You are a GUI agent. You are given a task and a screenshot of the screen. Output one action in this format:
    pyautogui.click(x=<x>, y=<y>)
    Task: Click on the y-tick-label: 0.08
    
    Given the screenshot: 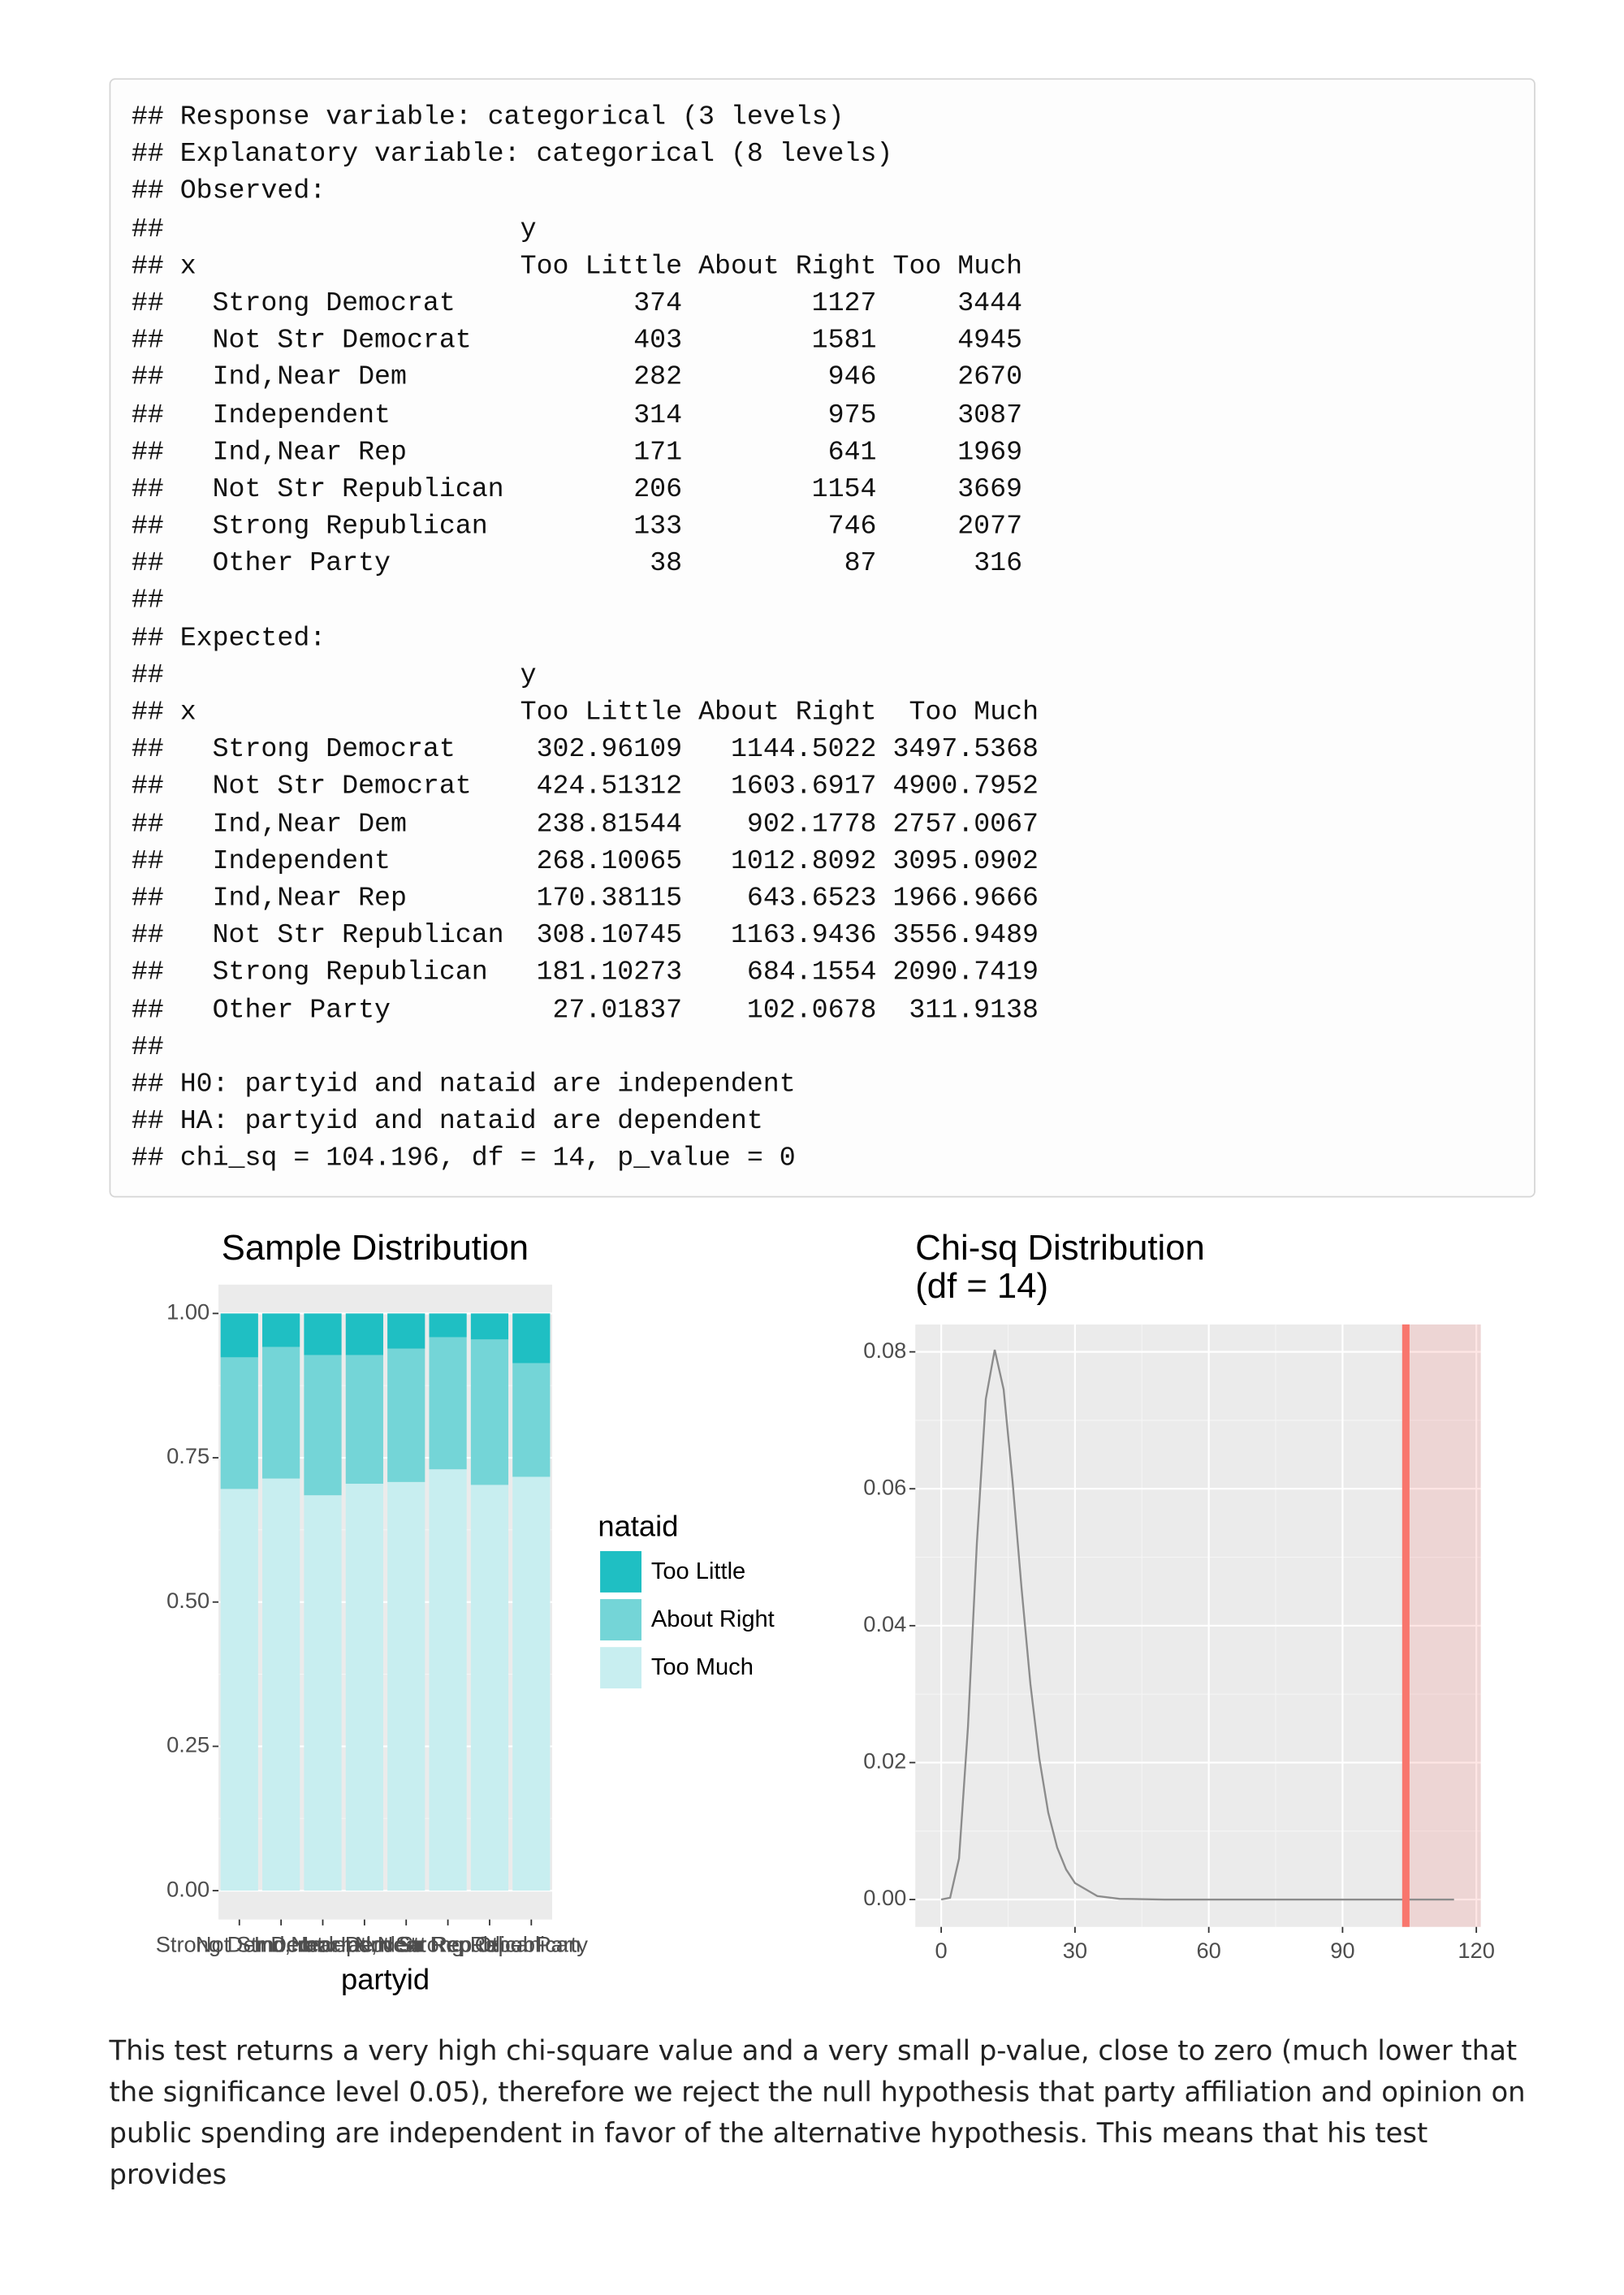 What is the action you would take?
    pyautogui.click(x=884, y=1350)
    